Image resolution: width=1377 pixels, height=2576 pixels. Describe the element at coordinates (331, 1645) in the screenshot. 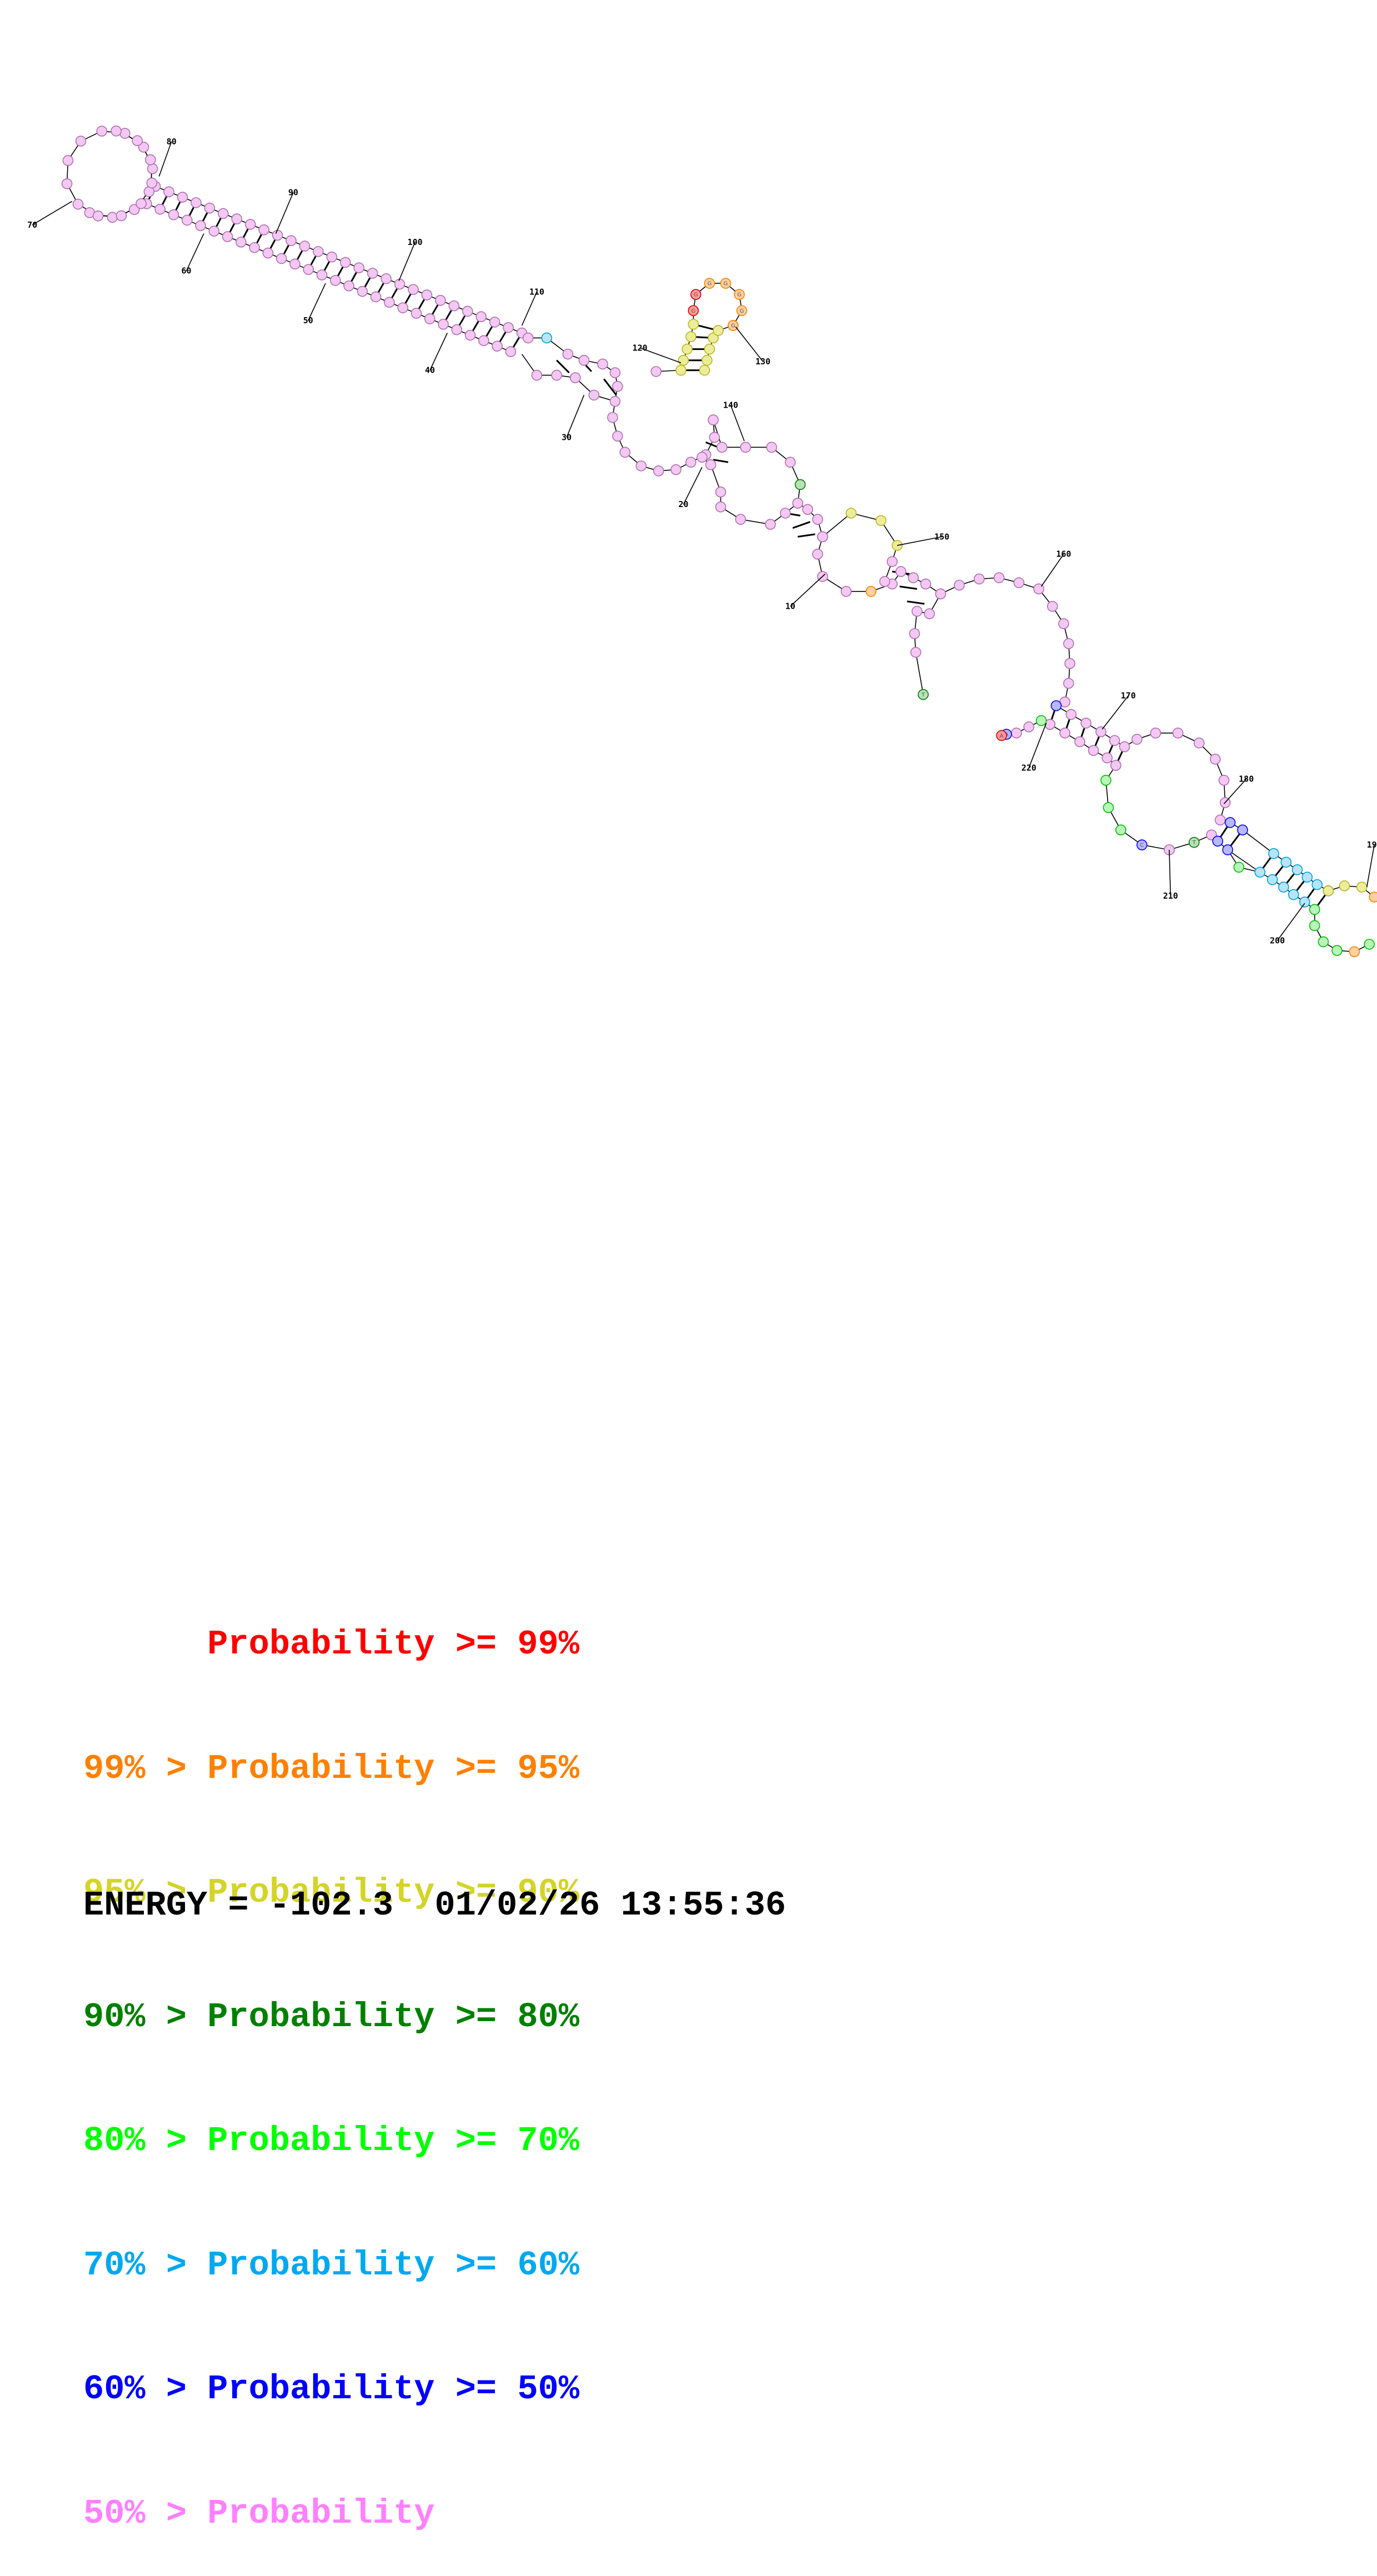

I see `legend-line: Probability >= 99%` at that location.